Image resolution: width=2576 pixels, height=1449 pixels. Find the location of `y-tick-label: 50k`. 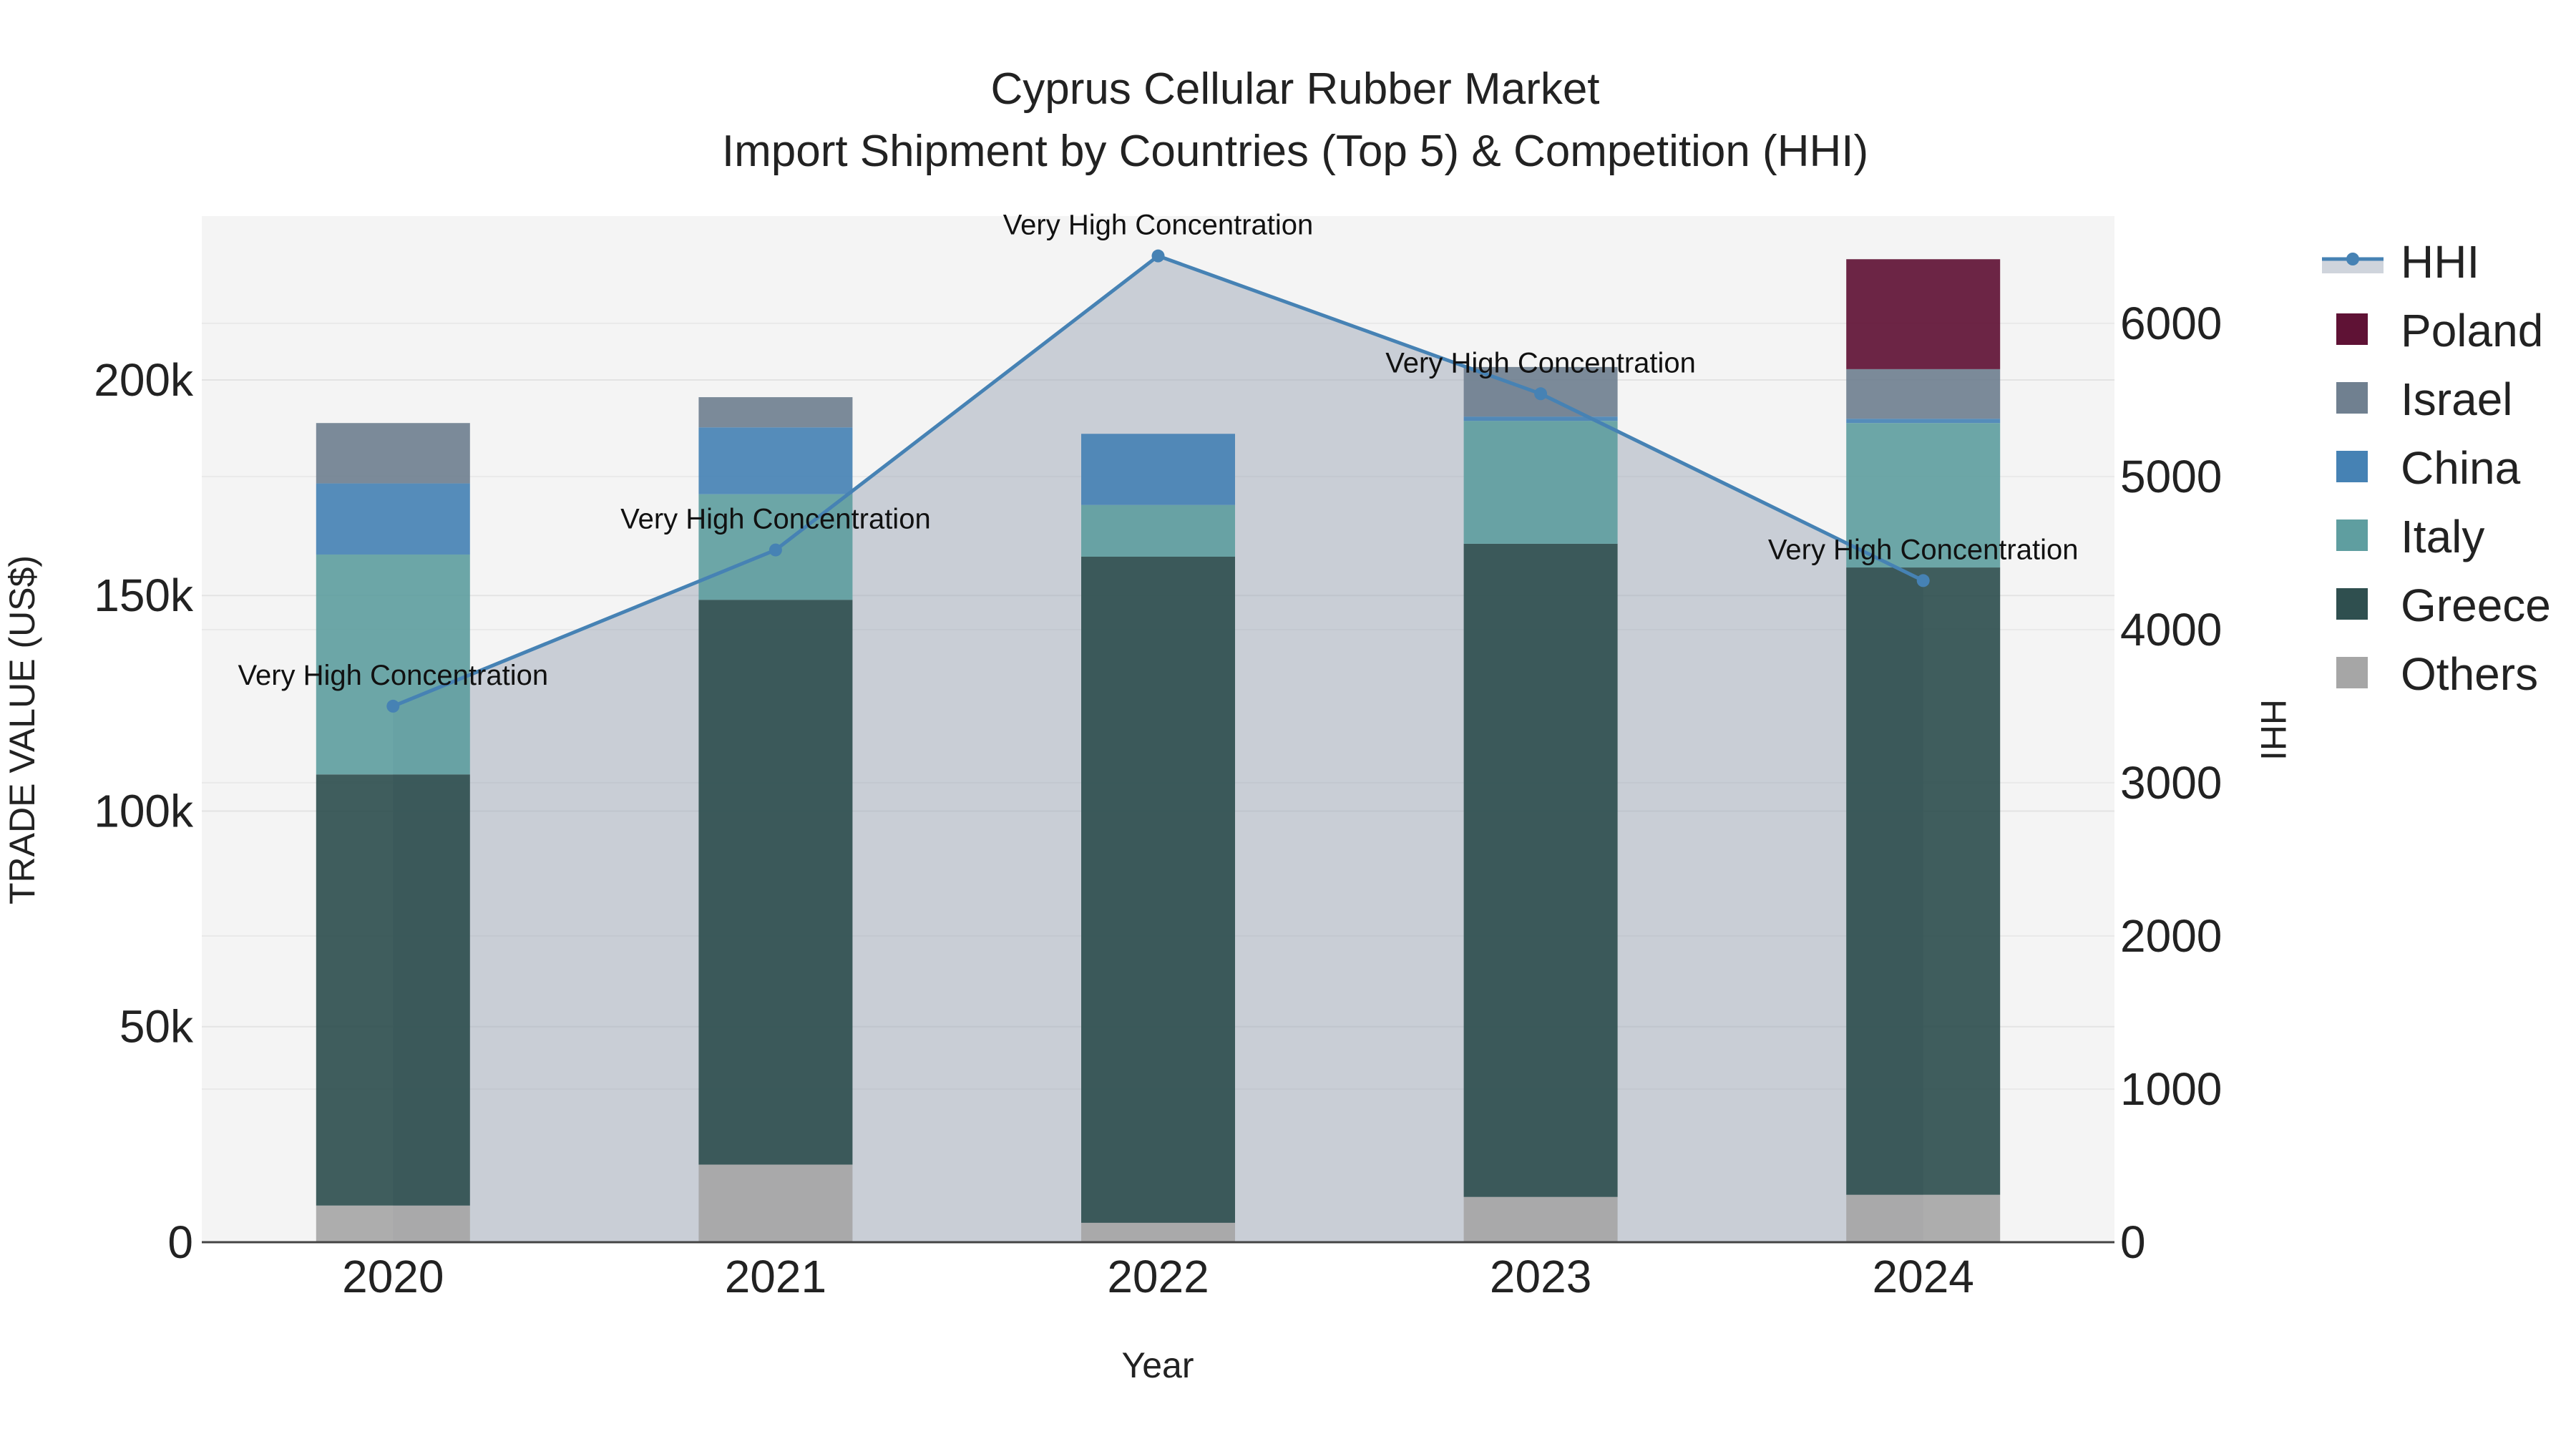

y-tick-label: 50k is located at coordinates (156, 1027).